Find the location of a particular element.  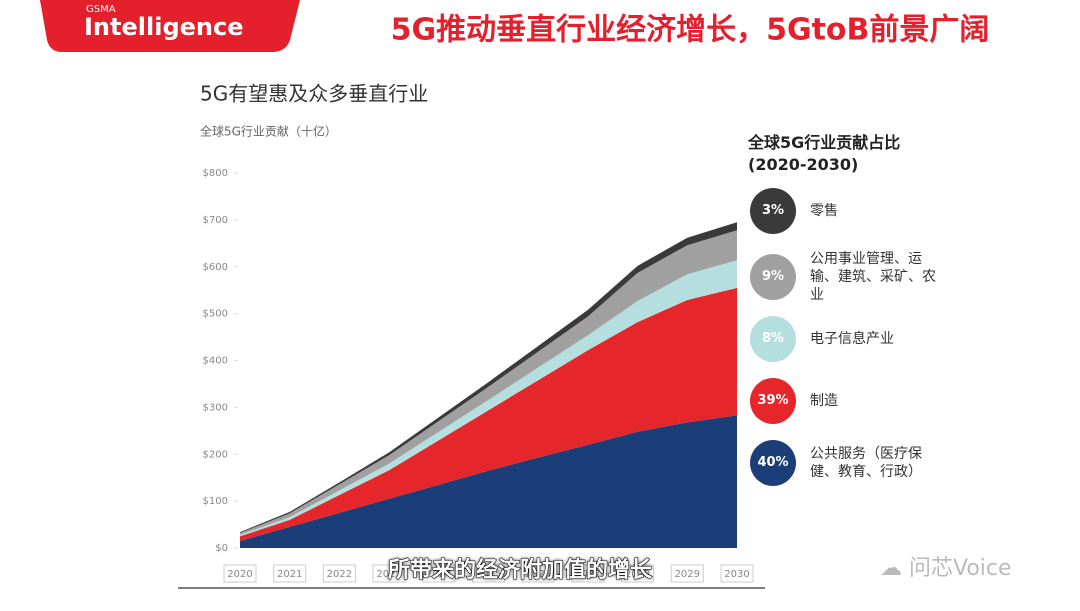

share-badge: 40% is located at coordinates (773, 463).